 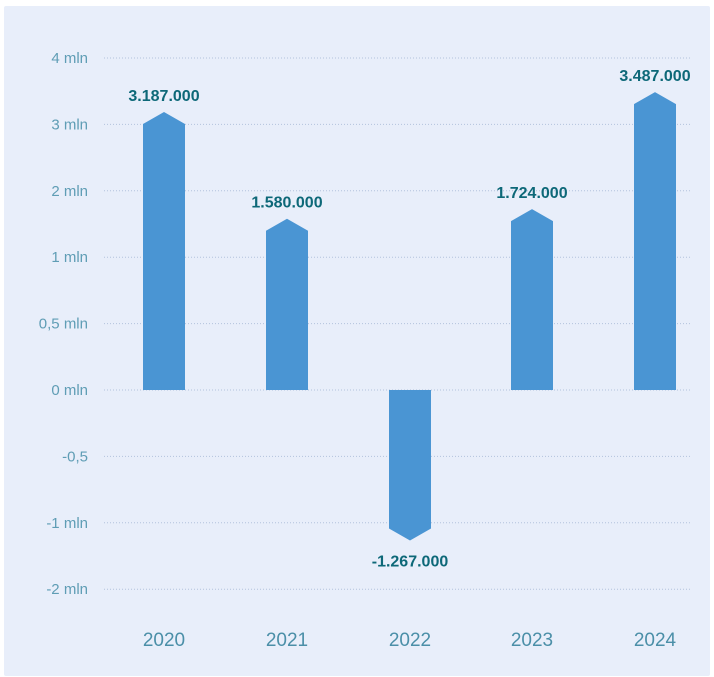 I want to click on y-tick-label-1: 3 mln, so click(x=69, y=124).